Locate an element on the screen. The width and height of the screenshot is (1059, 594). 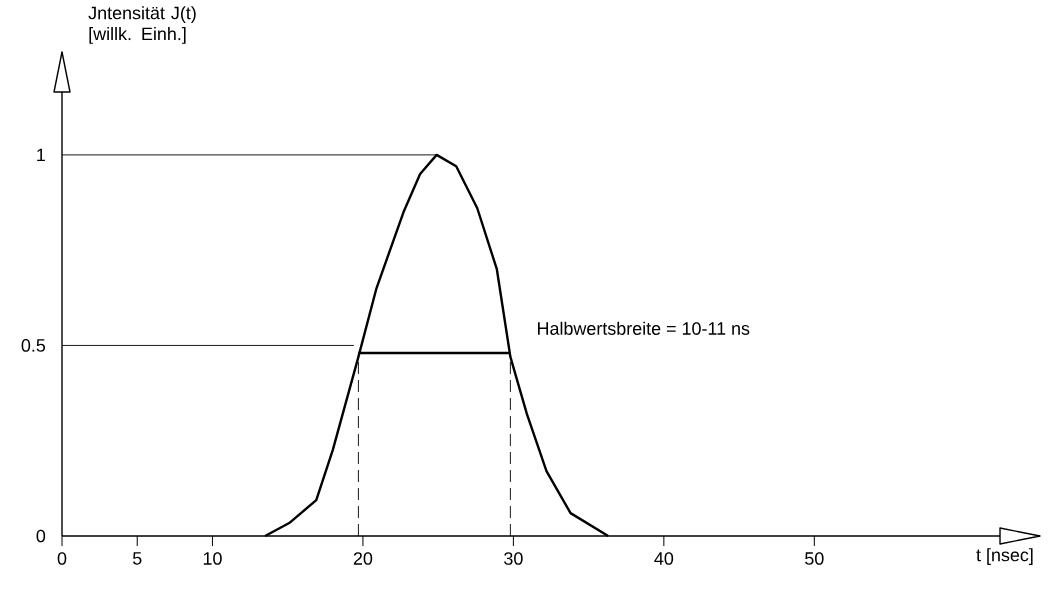
x-tick-label: 20 is located at coordinates (363, 558).